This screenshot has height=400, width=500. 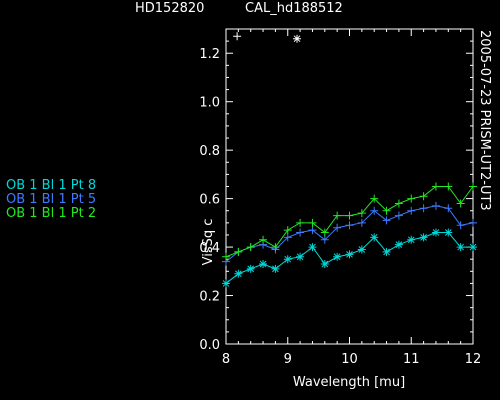 I want to click on legend-entry-pt5: OB 1 Bl 1 Pt 5, so click(x=51, y=199).